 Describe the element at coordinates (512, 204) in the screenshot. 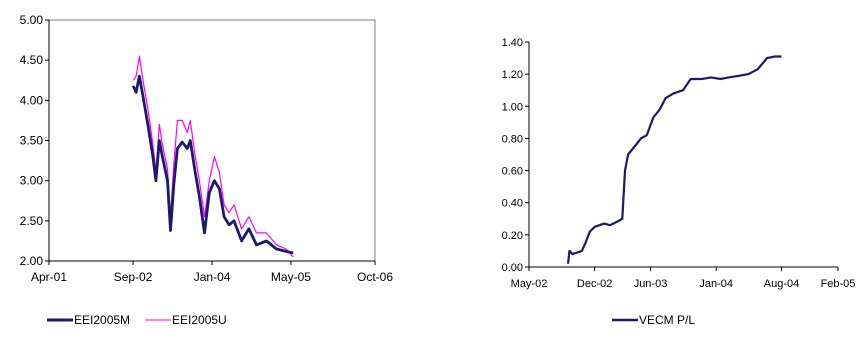

I see `right-y-tick-label: 0.40` at that location.